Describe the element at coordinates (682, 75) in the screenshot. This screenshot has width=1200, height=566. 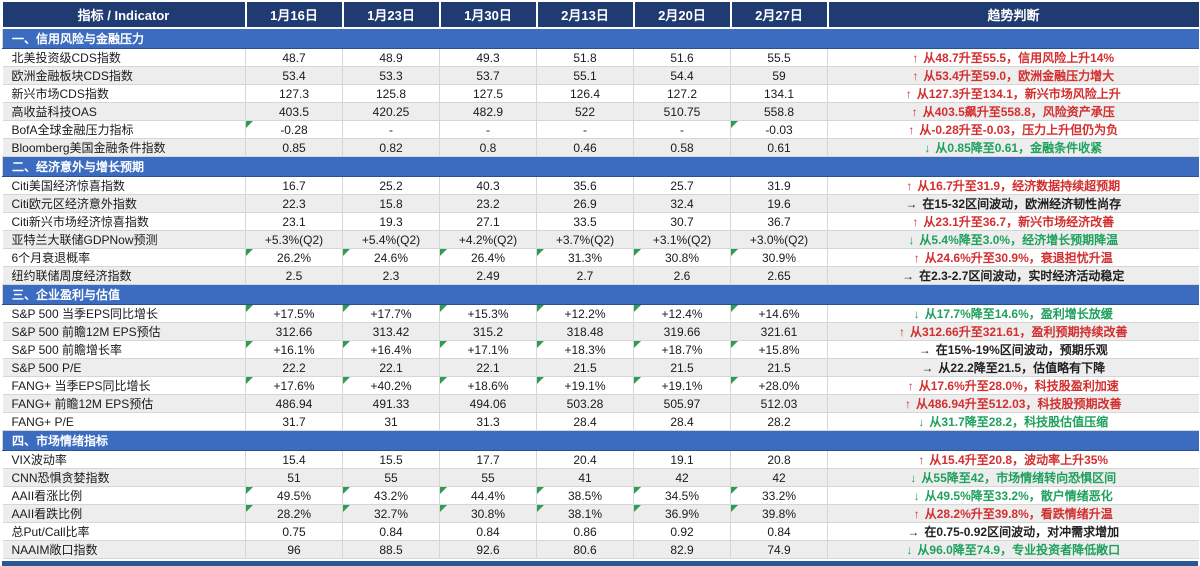
I see `value-text: 54.4` at that location.